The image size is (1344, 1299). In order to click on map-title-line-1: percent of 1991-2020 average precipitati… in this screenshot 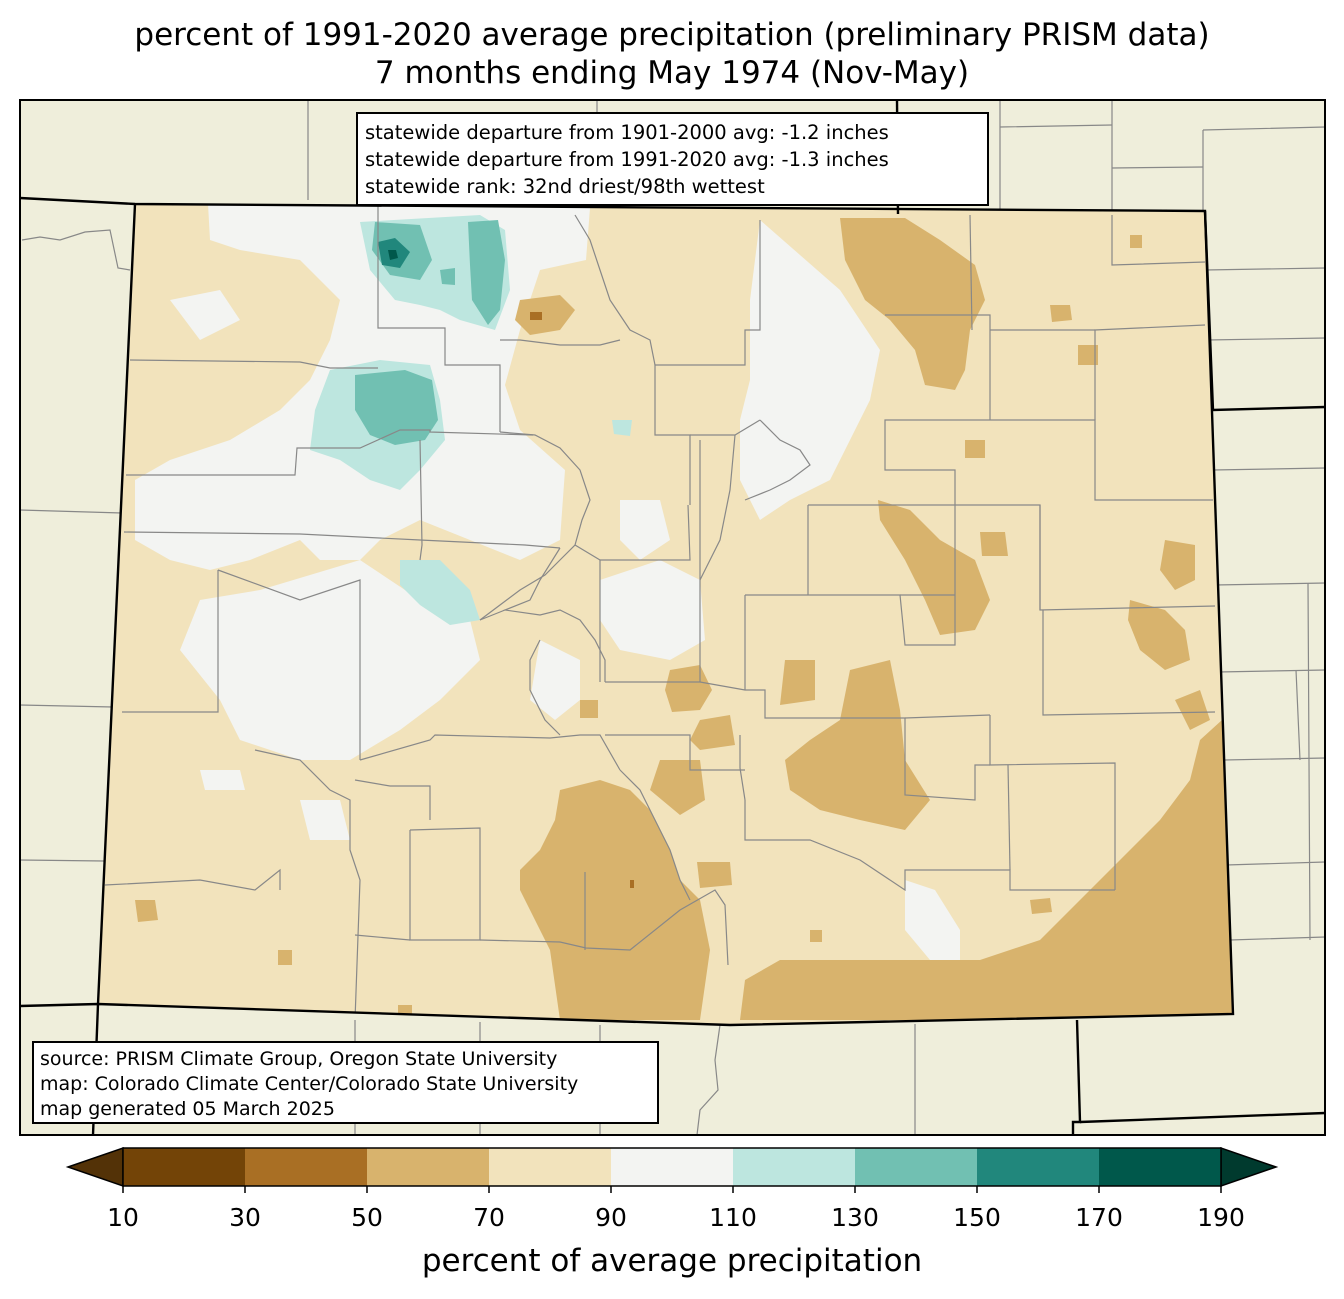, I will do `click(672, 35)`.